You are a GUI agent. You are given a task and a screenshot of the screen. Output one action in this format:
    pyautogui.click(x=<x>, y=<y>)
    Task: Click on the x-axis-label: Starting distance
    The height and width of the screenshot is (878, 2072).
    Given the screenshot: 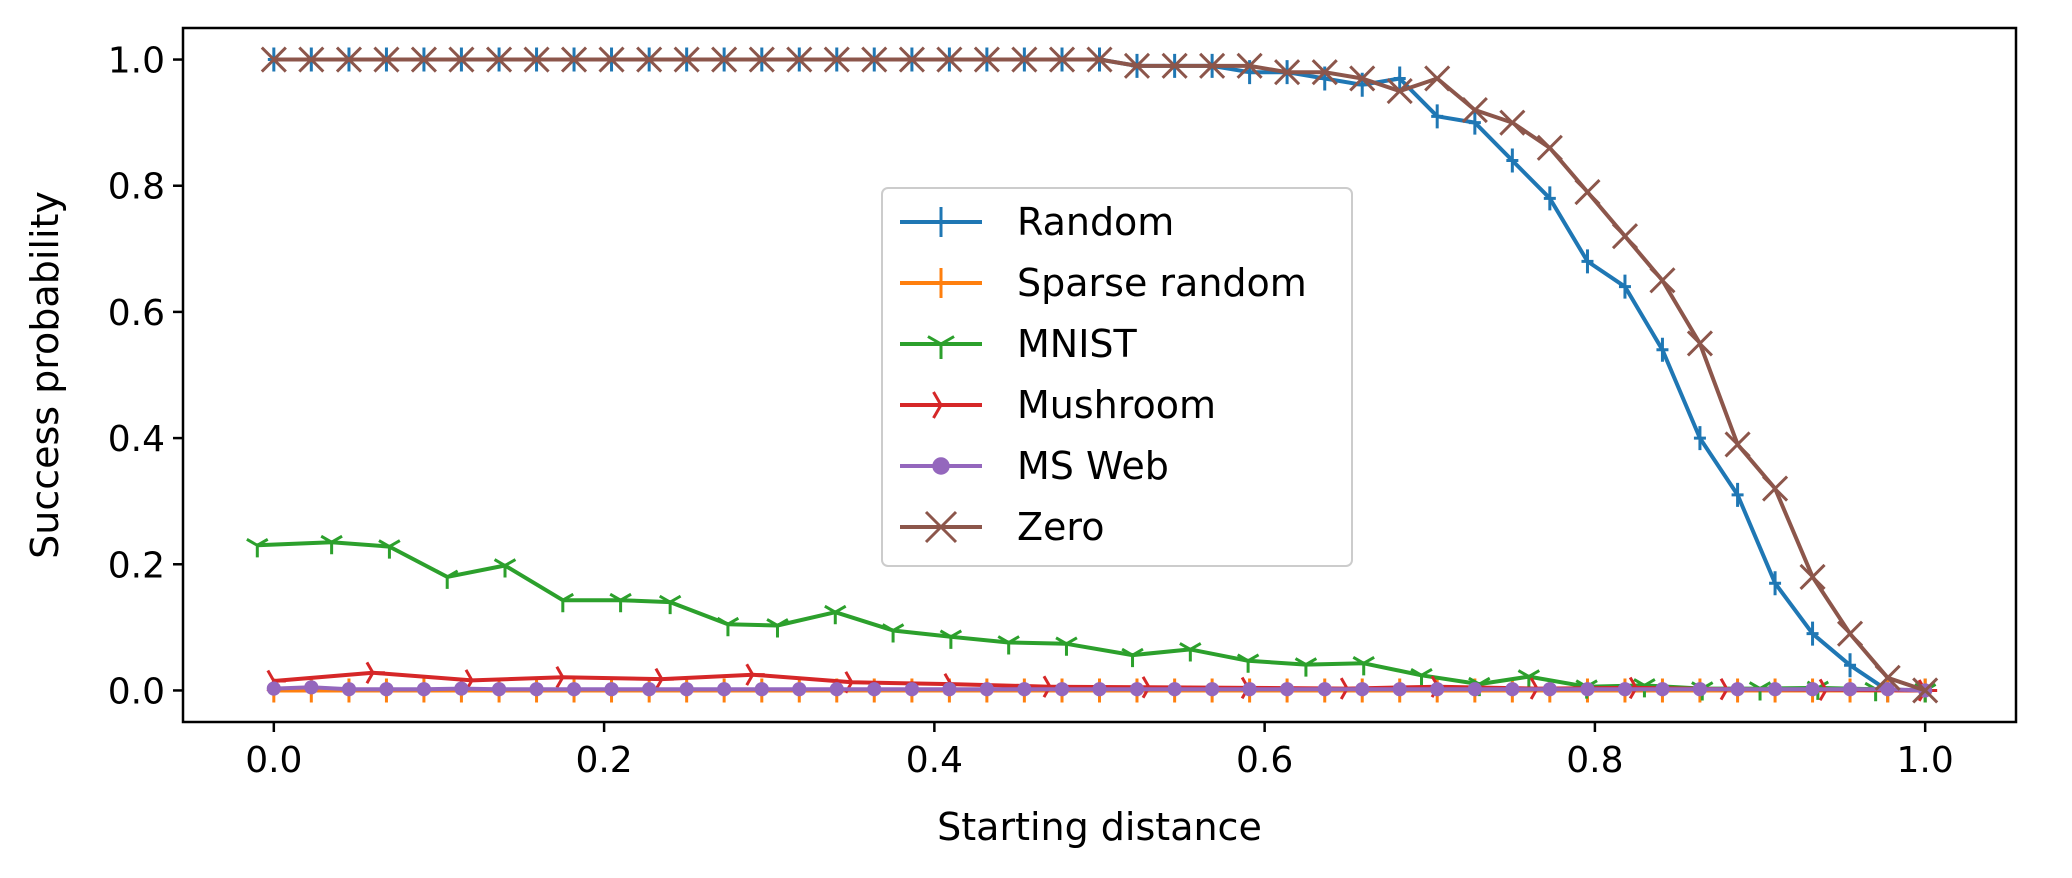 What is the action you would take?
    pyautogui.click(x=1099, y=827)
    